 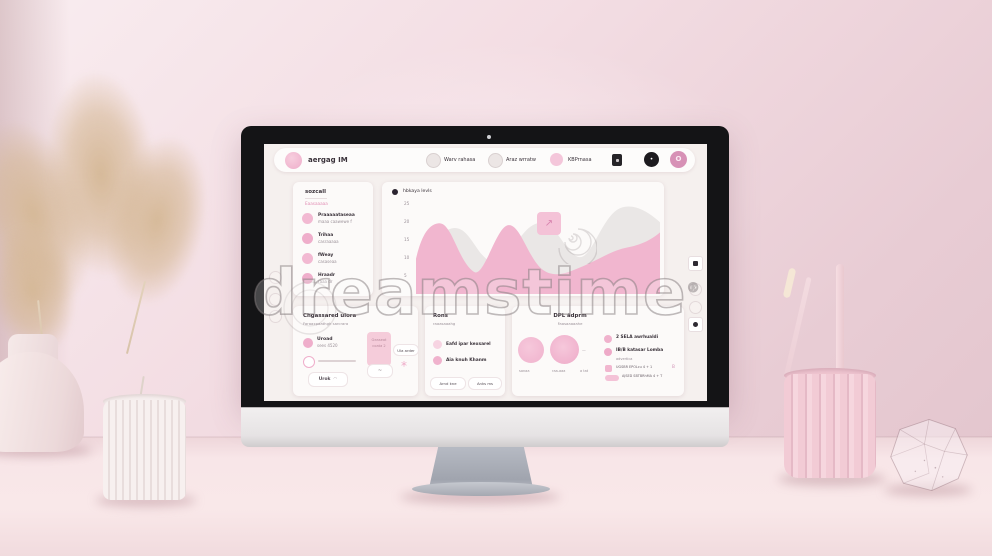 I want to click on logo-text: aergag IM, so click(x=328, y=160).